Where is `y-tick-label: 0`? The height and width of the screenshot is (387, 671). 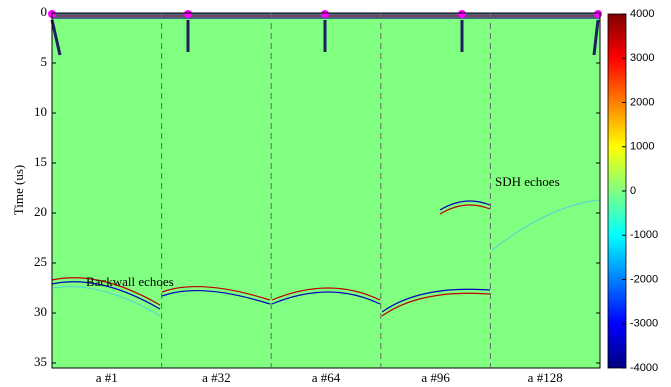
y-tick-label: 0 is located at coordinates (44, 11).